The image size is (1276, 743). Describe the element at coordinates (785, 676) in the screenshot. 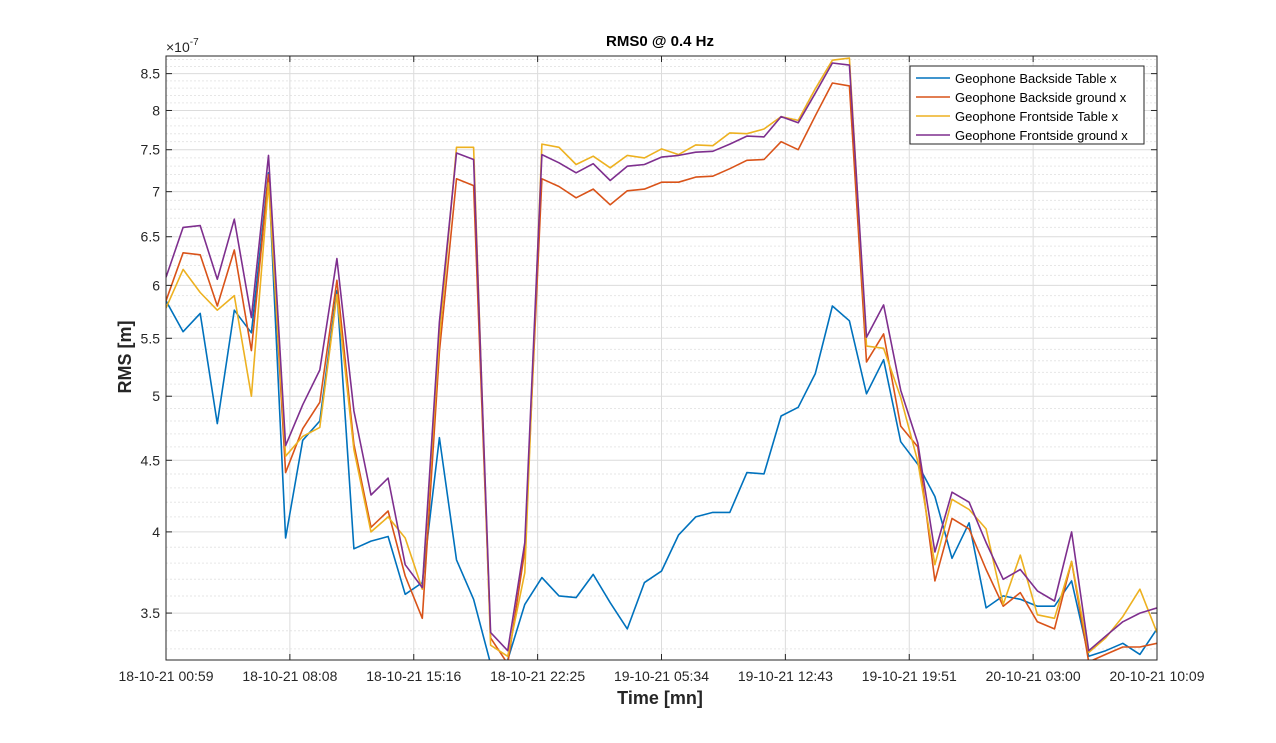

I see `x-tick-label: 19-10-21 12:43` at that location.